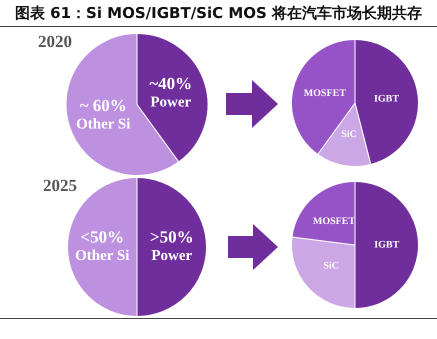 The image size is (437, 339). Describe the element at coordinates (172, 236) in the screenshot. I see `data-label: >50%` at that location.